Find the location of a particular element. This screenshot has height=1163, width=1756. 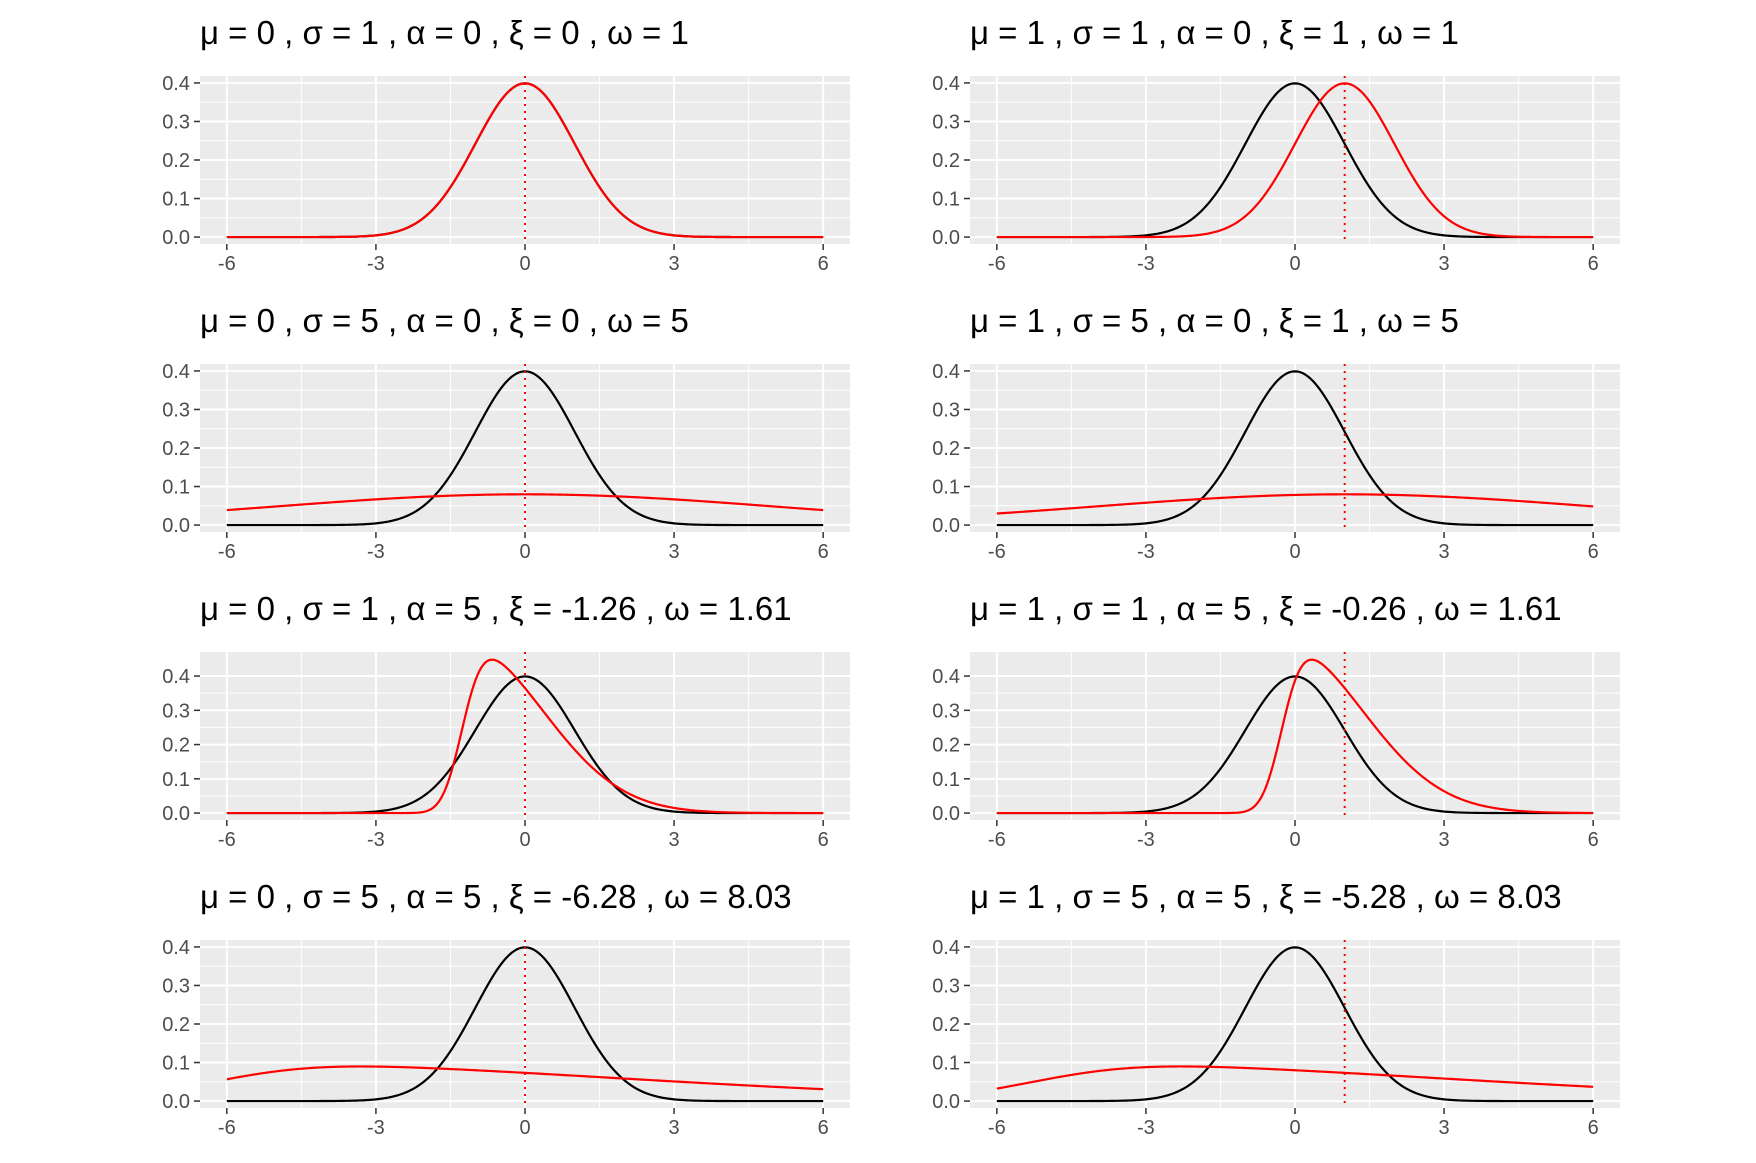

panel-title: μ = 1 , σ = 1 , α = 0 , ξ = 1 , ω = 1 is located at coordinates (1214, 32).